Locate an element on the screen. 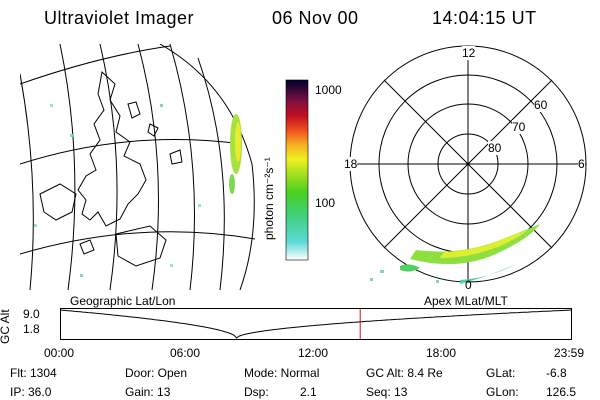 Image resolution: width=600 pixels, height=400 pixels. glat-value: -6.8 is located at coordinates (556, 373).